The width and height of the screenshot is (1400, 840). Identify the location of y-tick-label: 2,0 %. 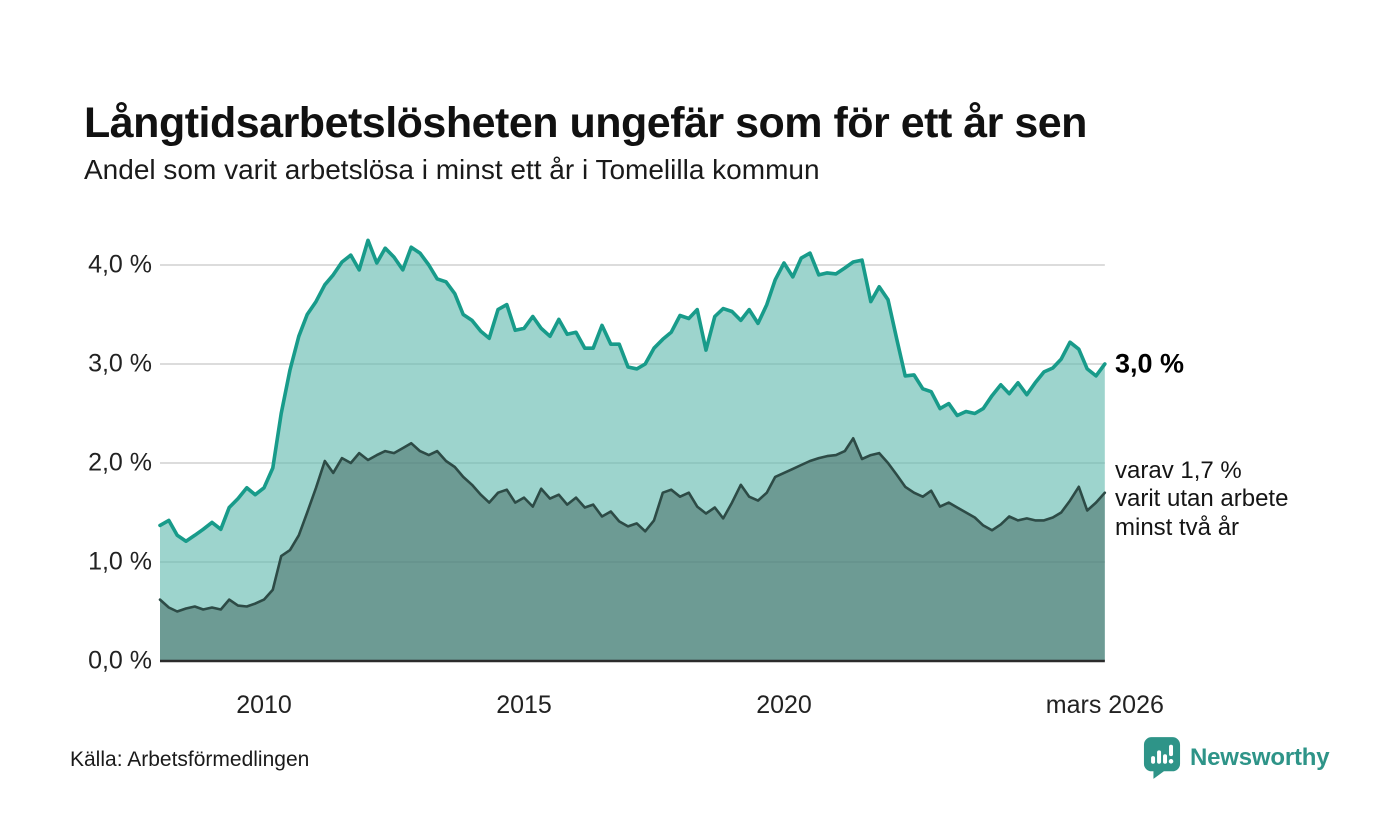
(120, 462).